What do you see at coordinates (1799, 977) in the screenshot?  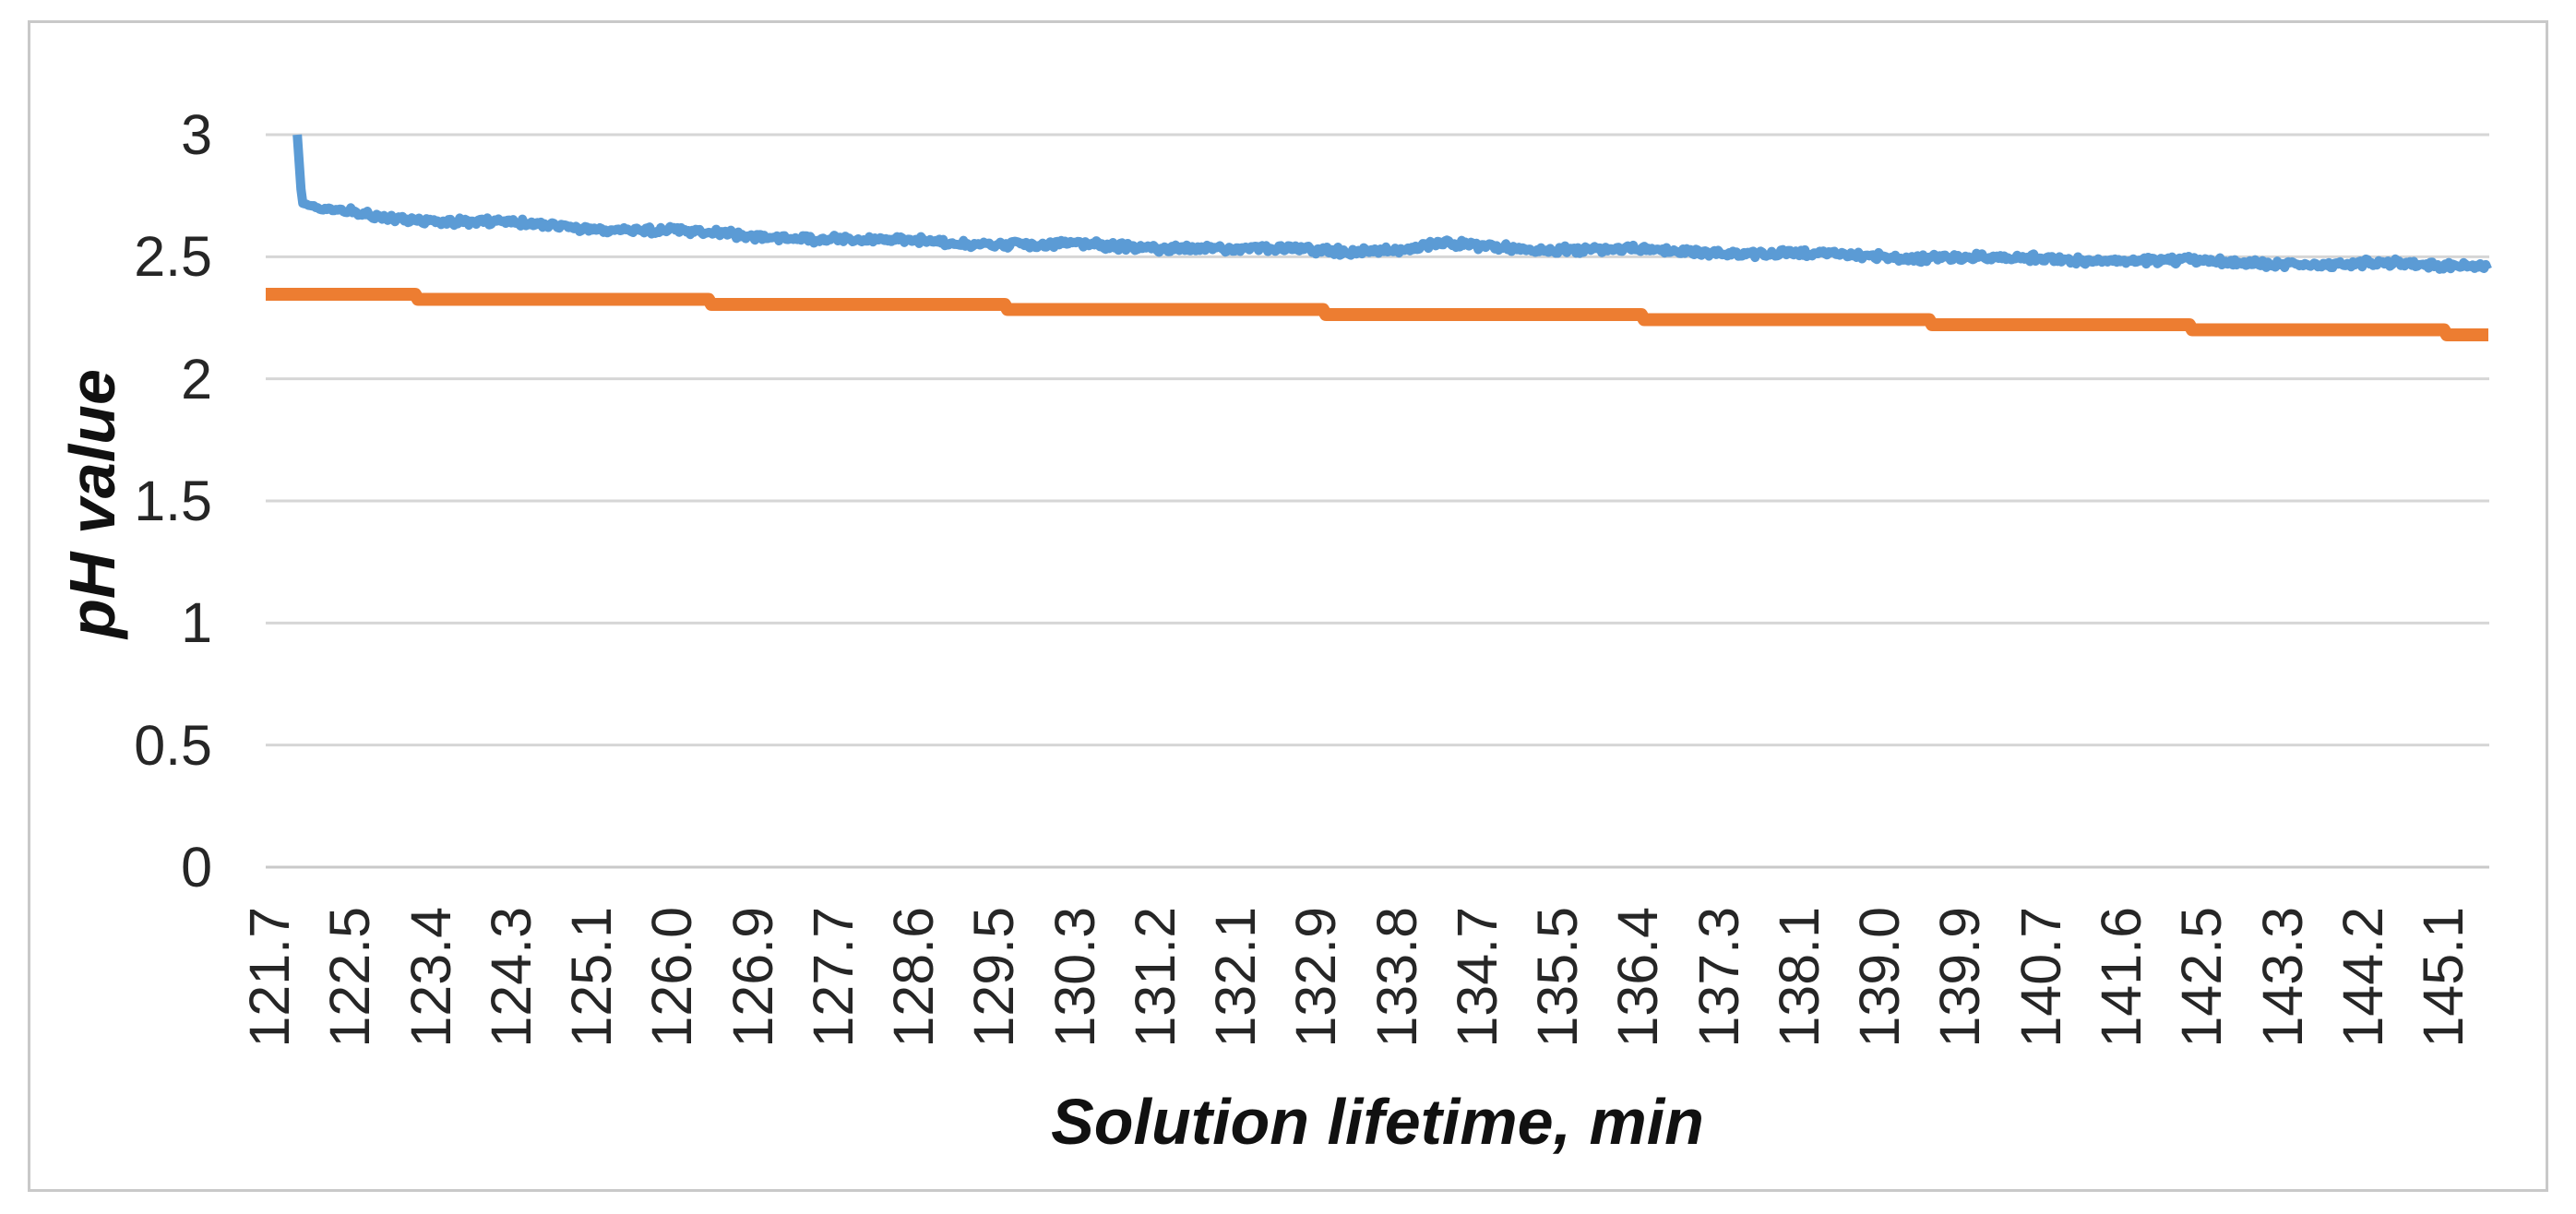 I see `x-tick-label: 138.1` at bounding box center [1799, 977].